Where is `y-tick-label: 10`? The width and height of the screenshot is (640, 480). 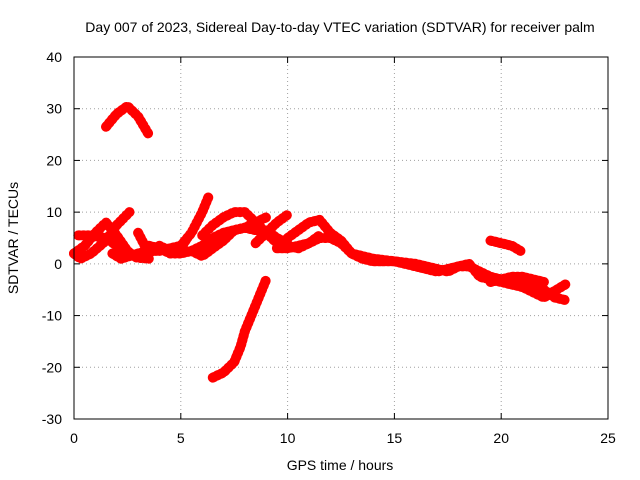
y-tick-label: 10 is located at coordinates (54, 212).